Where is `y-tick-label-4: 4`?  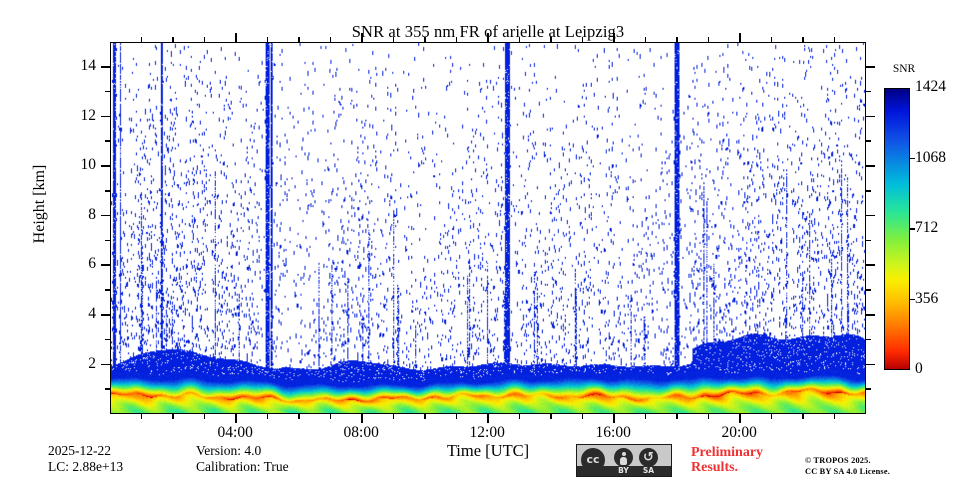
y-tick-label-4: 4 is located at coordinates (92, 313).